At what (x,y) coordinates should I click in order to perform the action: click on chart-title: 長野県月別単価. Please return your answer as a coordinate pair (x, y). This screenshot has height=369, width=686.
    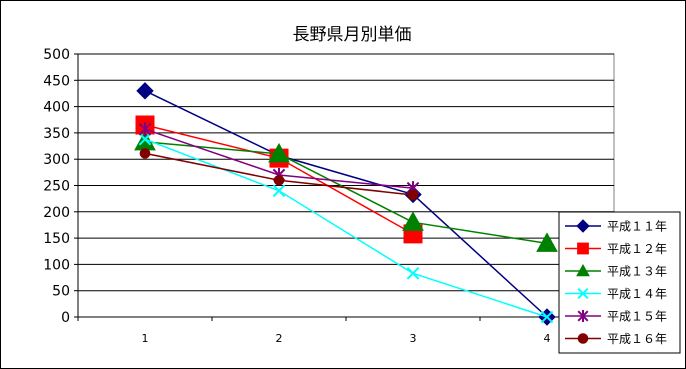
    Looking at the image, I should click on (352, 35).